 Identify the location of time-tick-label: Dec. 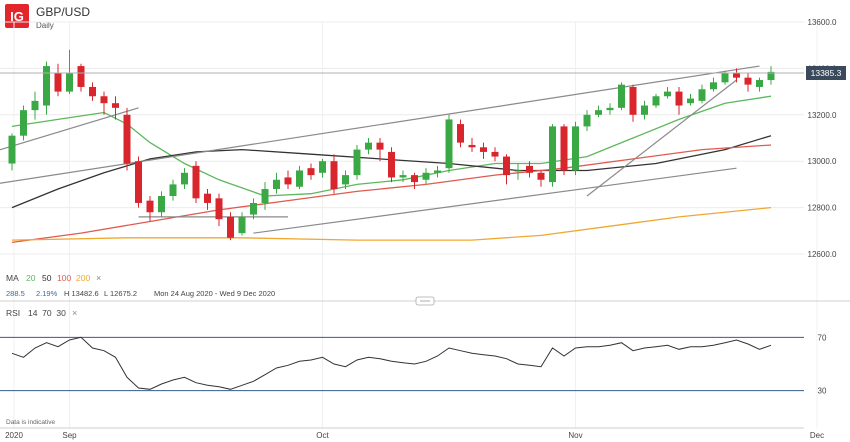
(817, 435).